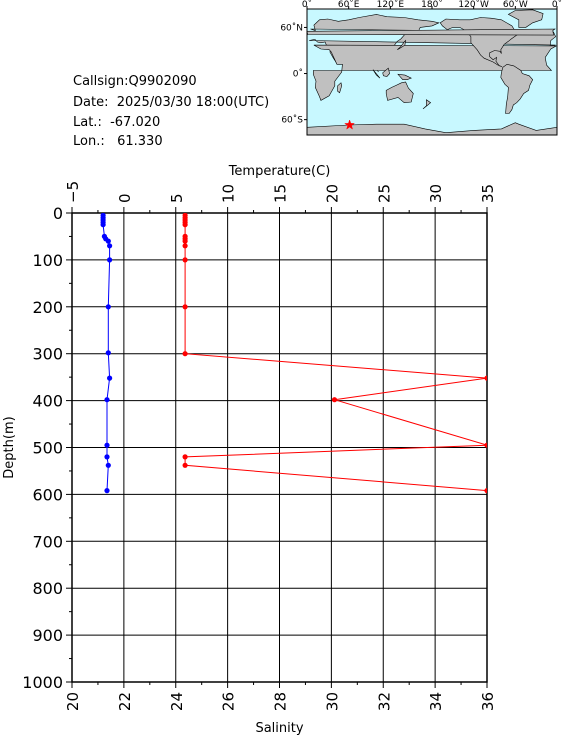 The height and width of the screenshot is (736, 564). What do you see at coordinates (125, 701) in the screenshot?
I see `salinity-tick-label: 22` at bounding box center [125, 701].